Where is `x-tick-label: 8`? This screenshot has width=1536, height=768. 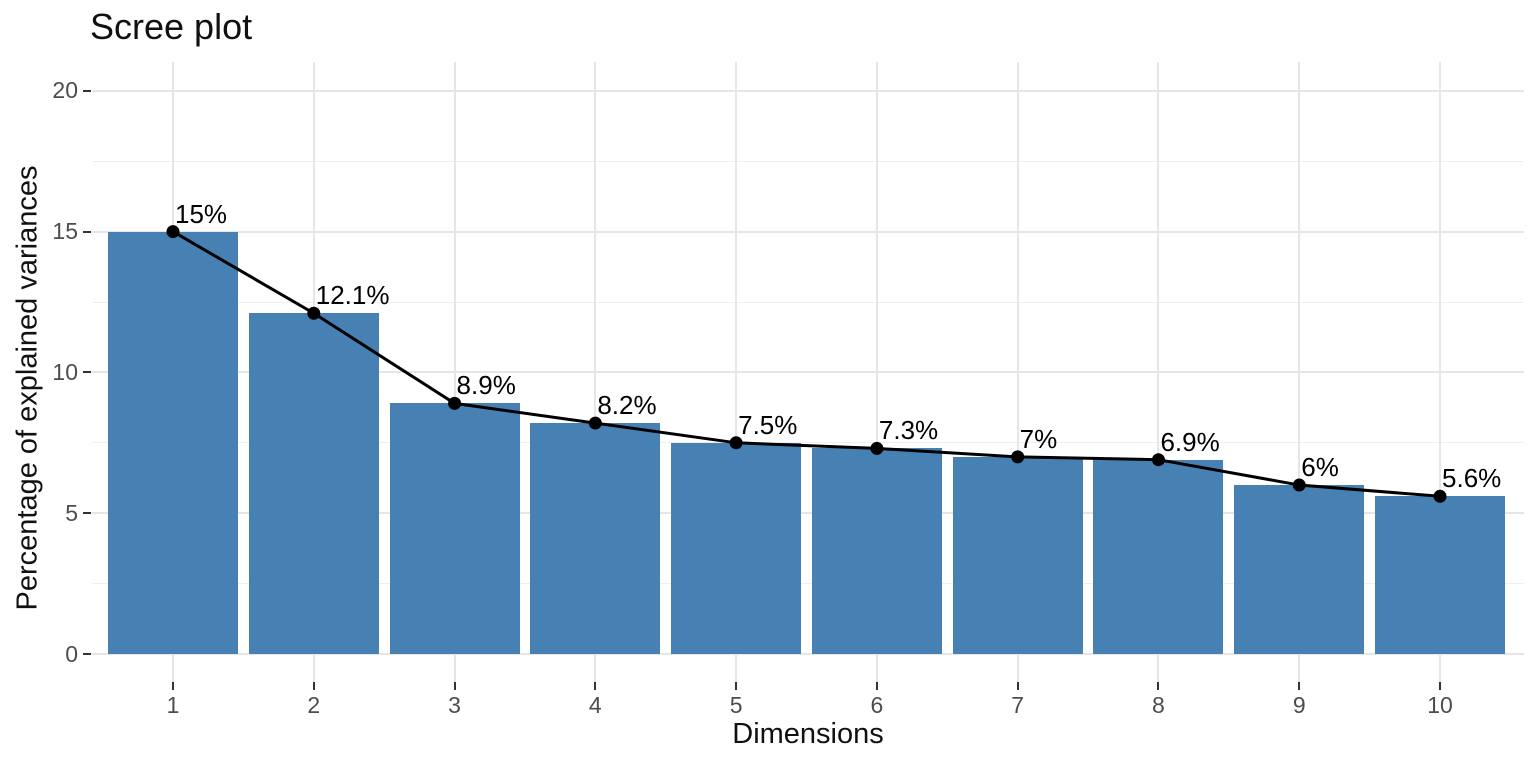
x-tick-label: 8 is located at coordinates (1158, 705).